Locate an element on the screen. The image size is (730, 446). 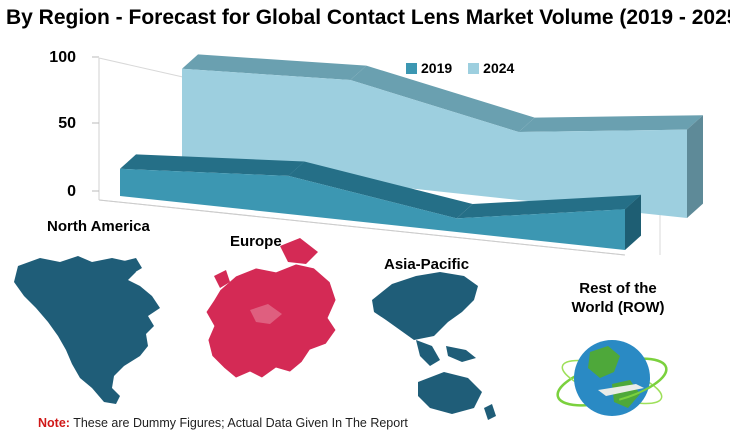
x-axis-line is located at coordinates (362, 227).